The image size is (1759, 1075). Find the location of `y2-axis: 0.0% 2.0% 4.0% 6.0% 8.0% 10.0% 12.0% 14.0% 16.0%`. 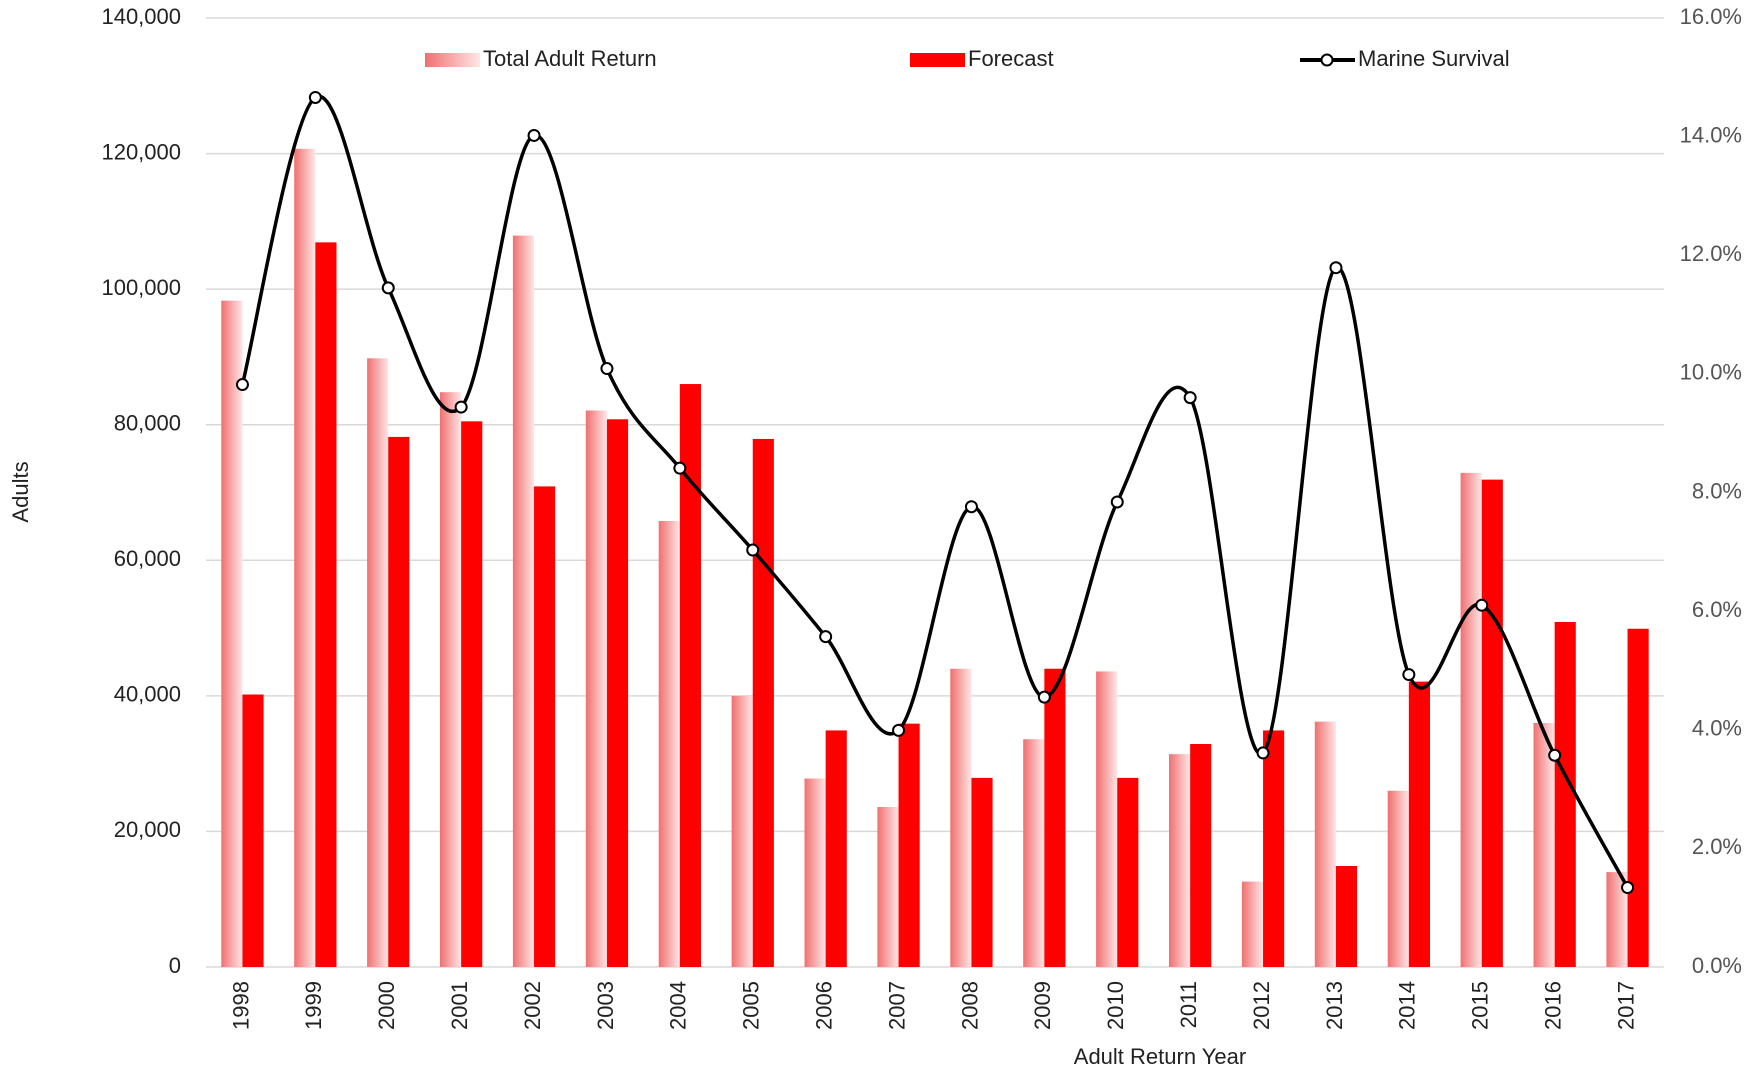

y2-axis: 0.0% 2.0% 4.0% 6.0% 8.0% 10.0% 12.0% 14.0% 16.0% is located at coordinates (1711, 491).